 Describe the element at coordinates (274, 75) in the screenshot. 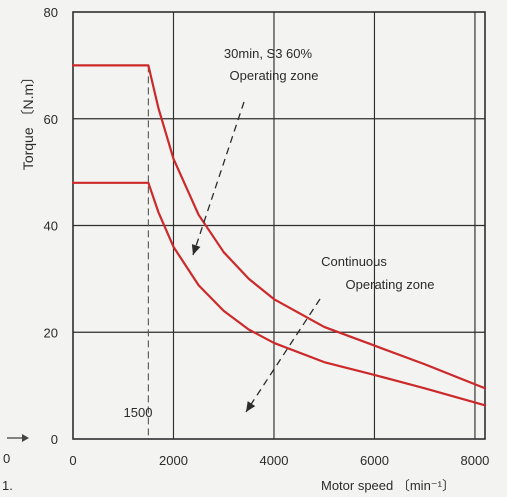

I see `upper-zone-label-line-2: Operating zone` at that location.